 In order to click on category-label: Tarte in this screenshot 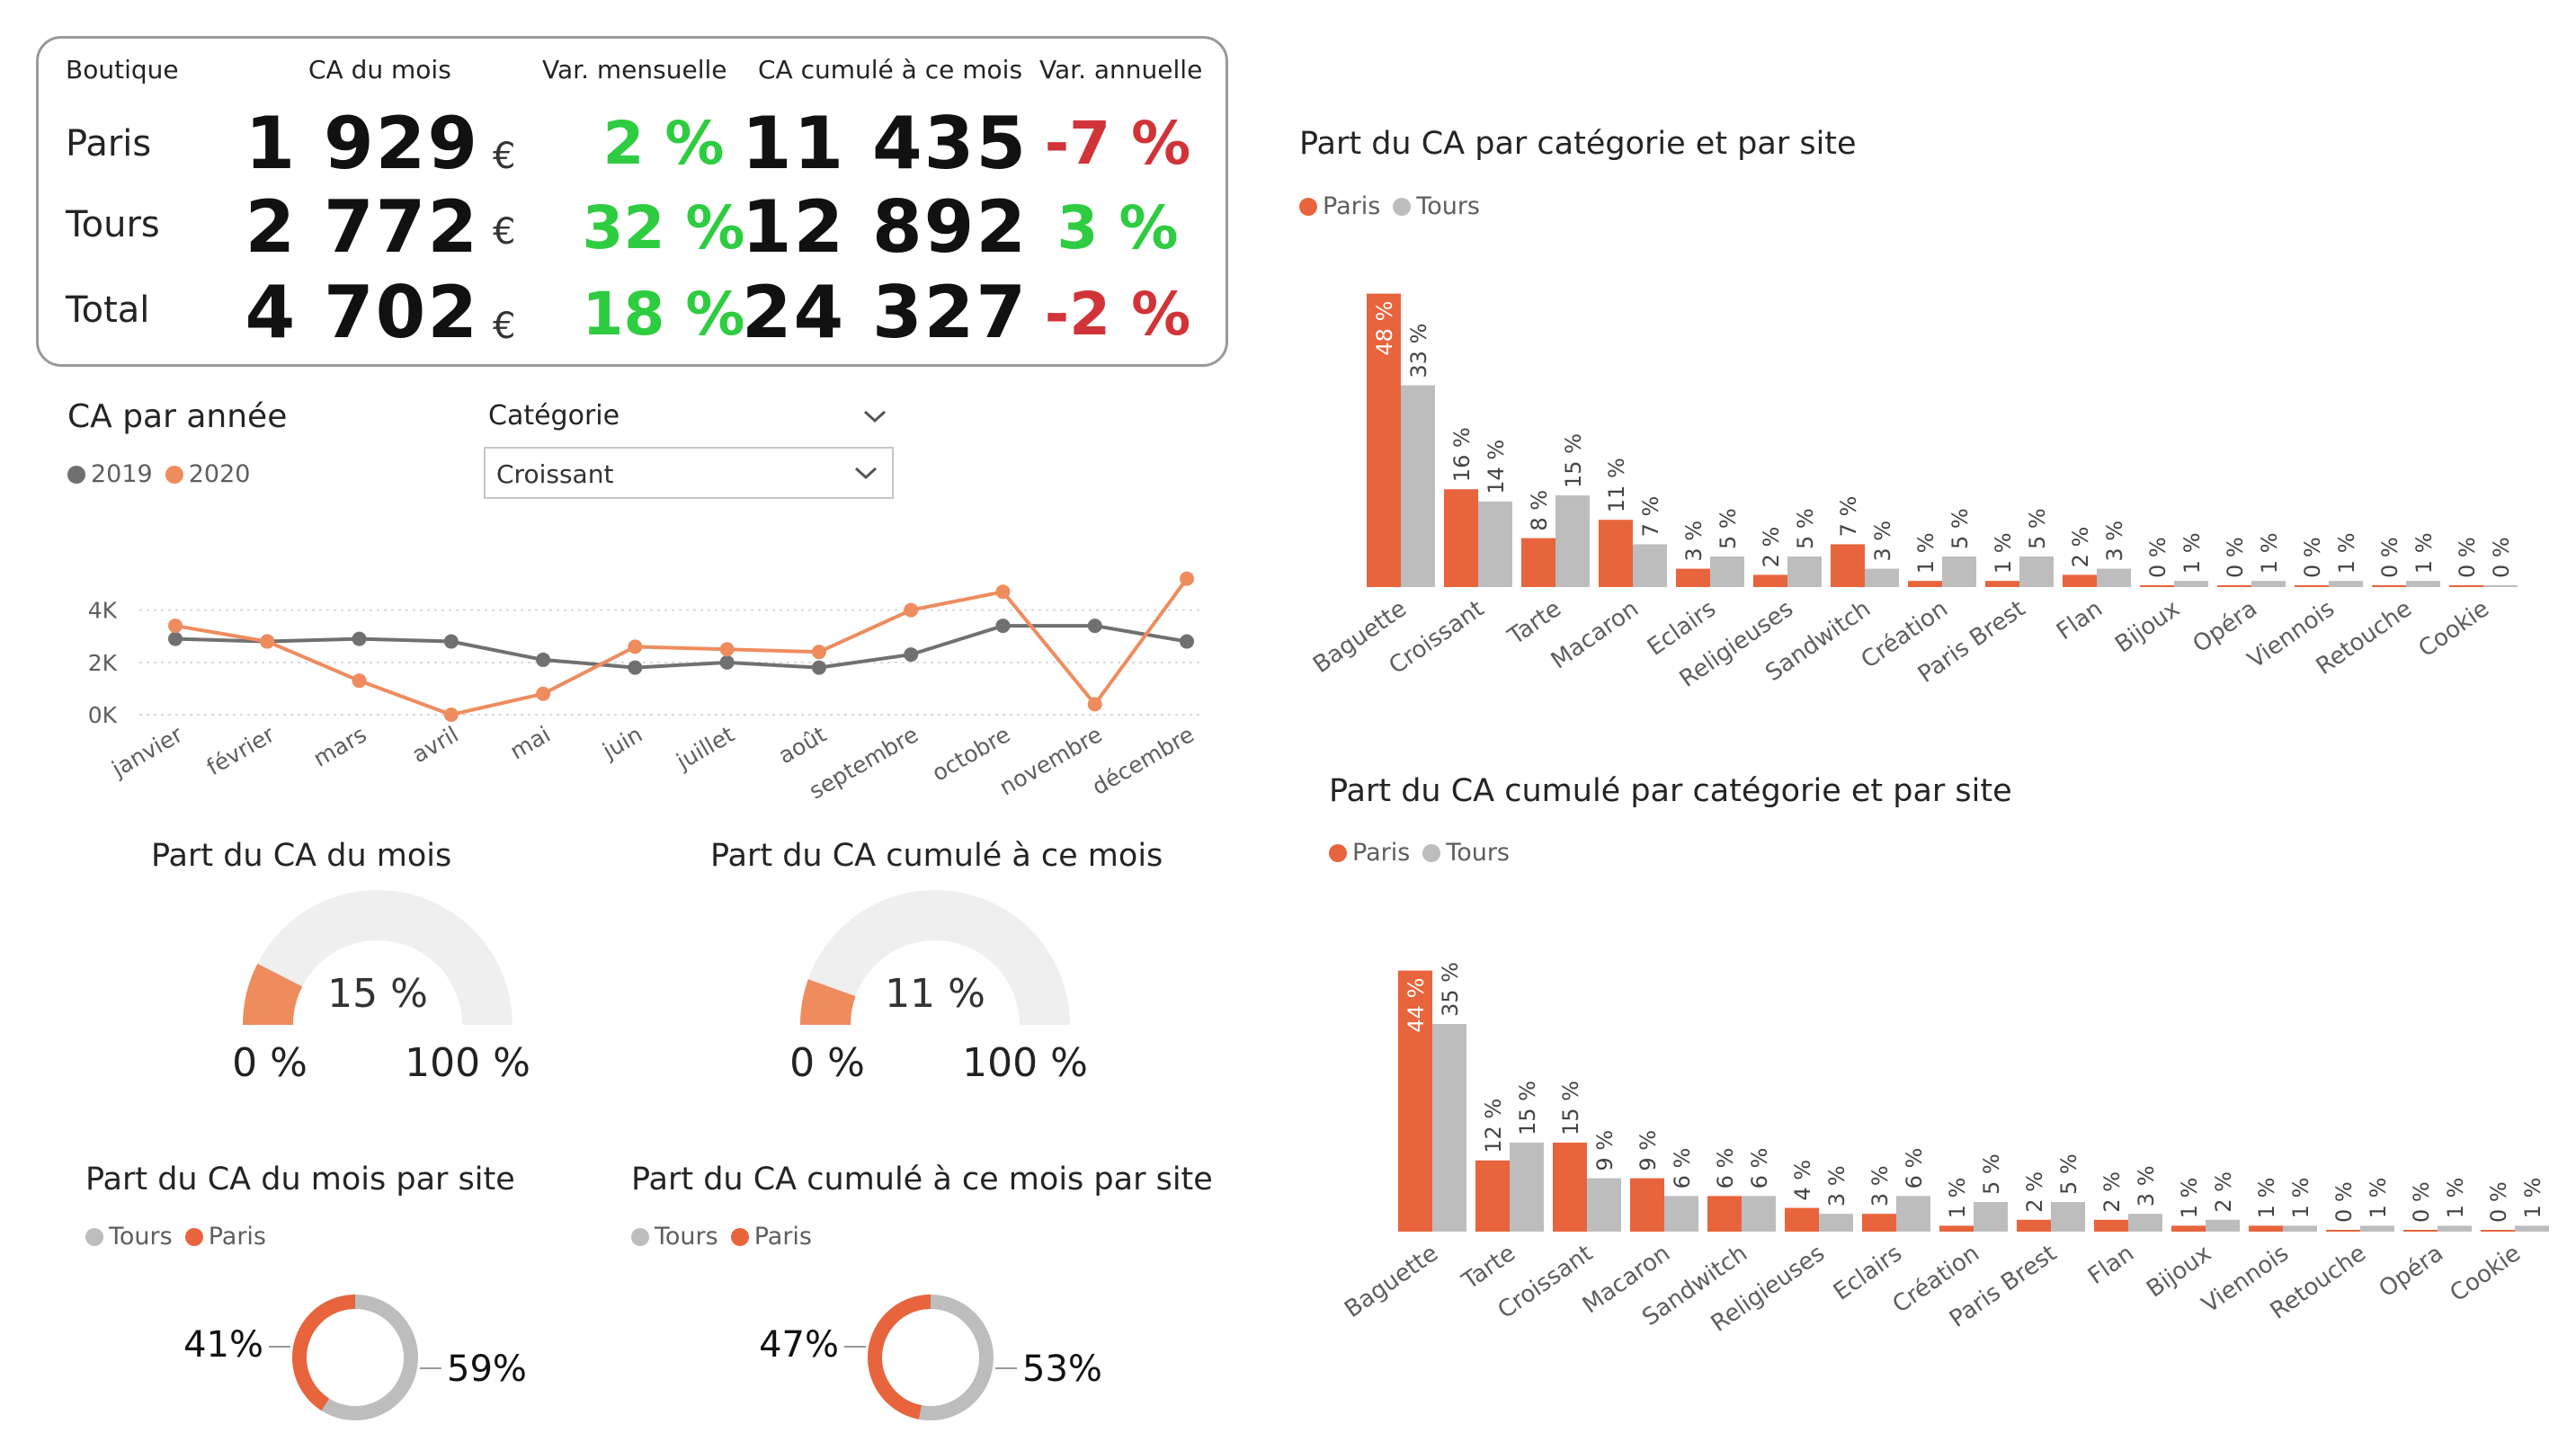, I will do `click(1489, 1267)`.